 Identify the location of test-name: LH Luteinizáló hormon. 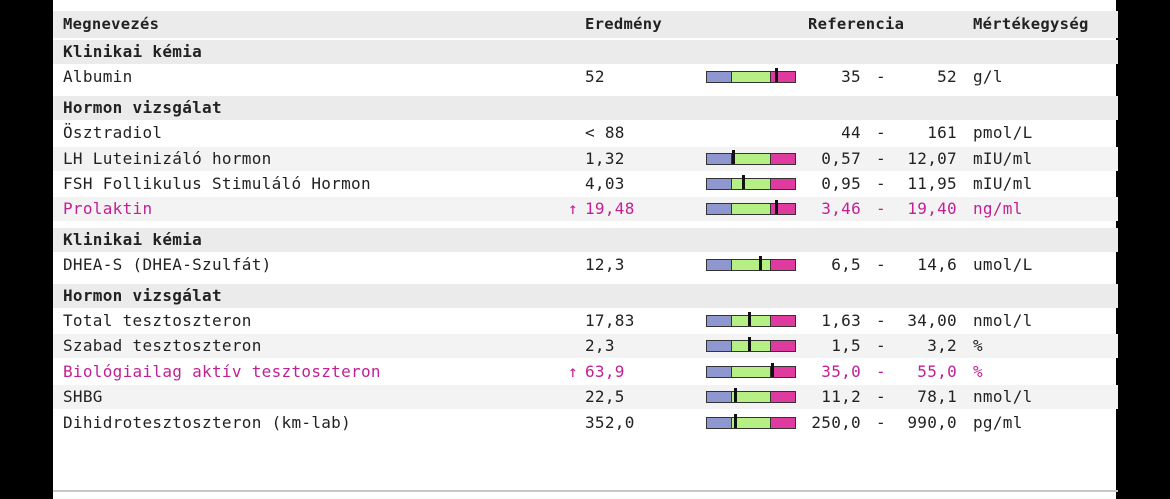
(167, 158).